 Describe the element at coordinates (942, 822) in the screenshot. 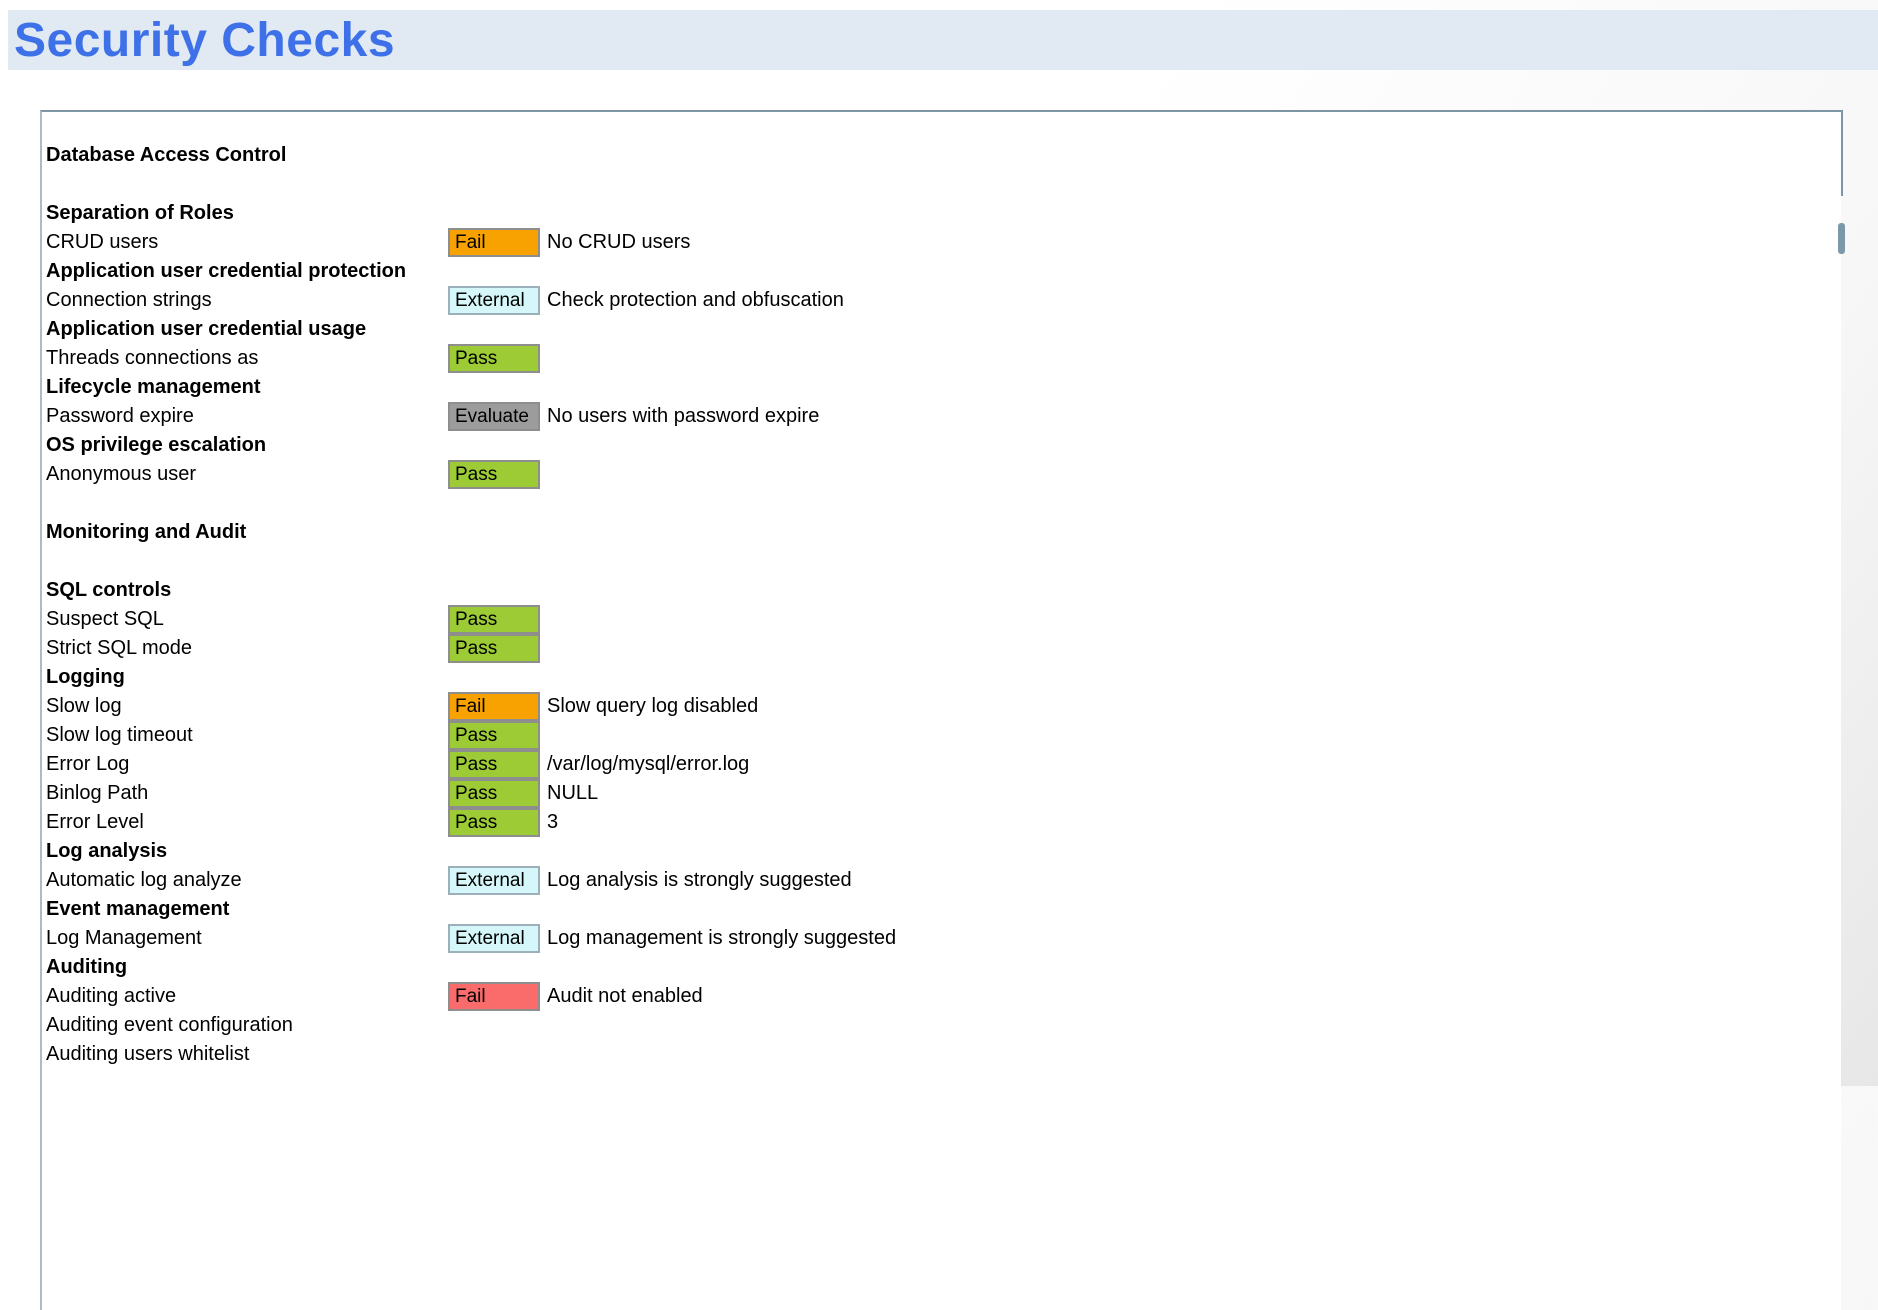

I see `check-row: Error Level Pass 3` at that location.